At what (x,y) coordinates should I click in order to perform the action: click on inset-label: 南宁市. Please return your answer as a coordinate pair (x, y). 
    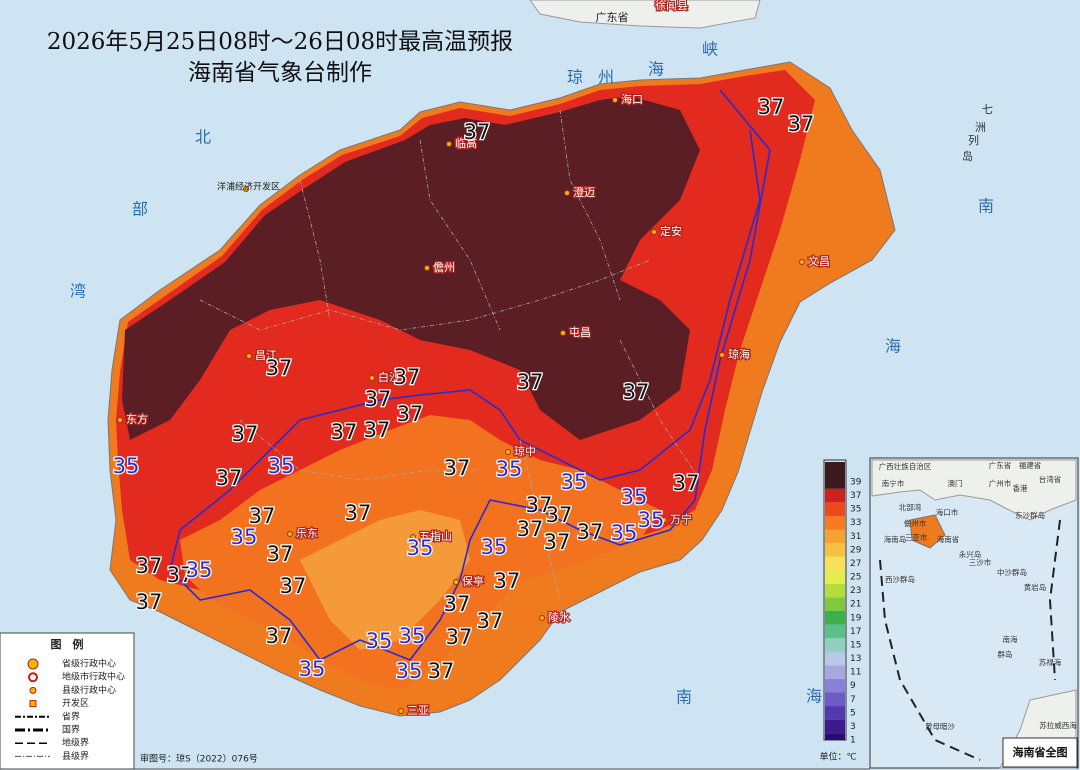
    Looking at the image, I should click on (893, 483).